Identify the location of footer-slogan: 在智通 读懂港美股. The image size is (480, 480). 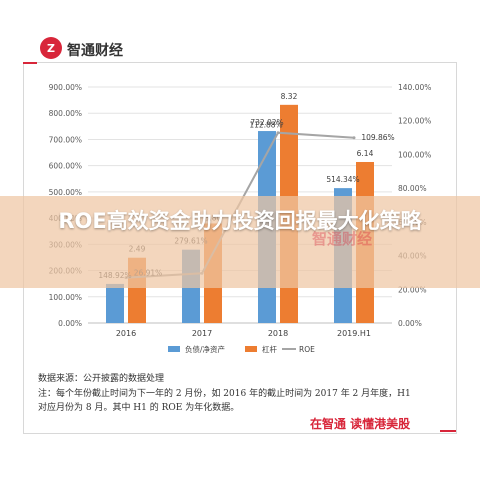
(360, 424).